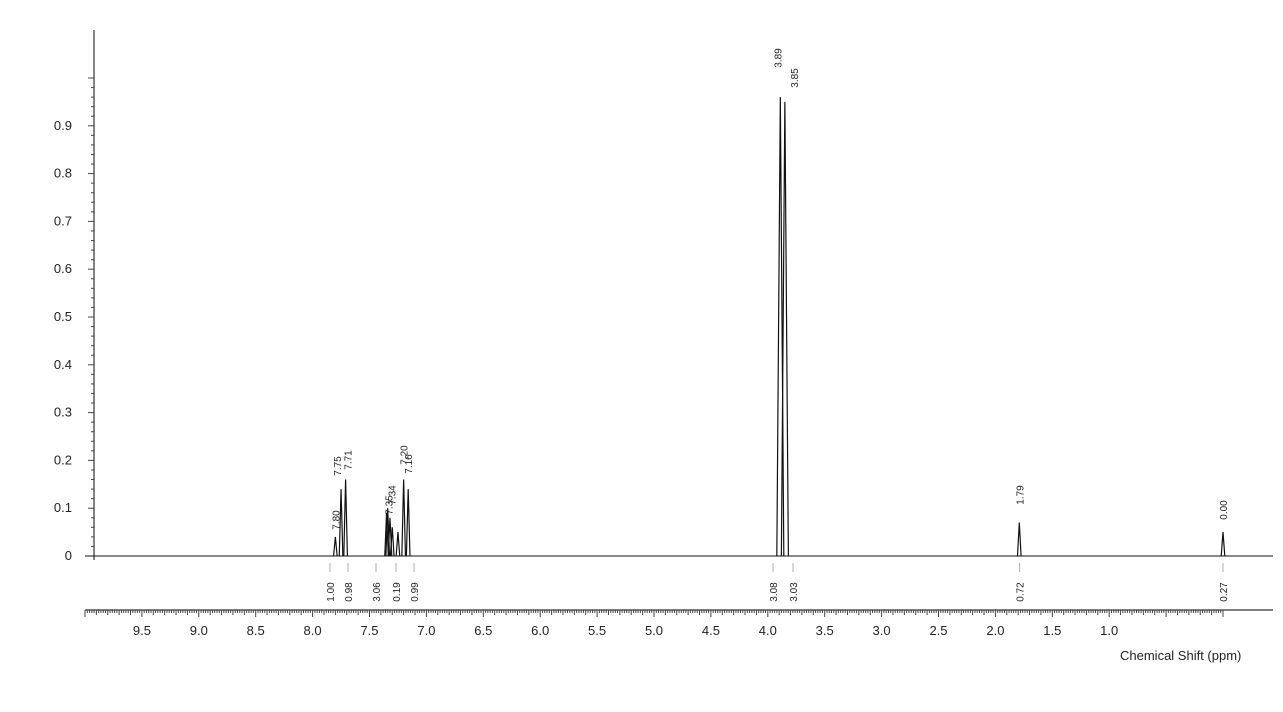 The width and height of the screenshot is (1283, 712). I want to click on integral-label: 0.19, so click(397, 592).